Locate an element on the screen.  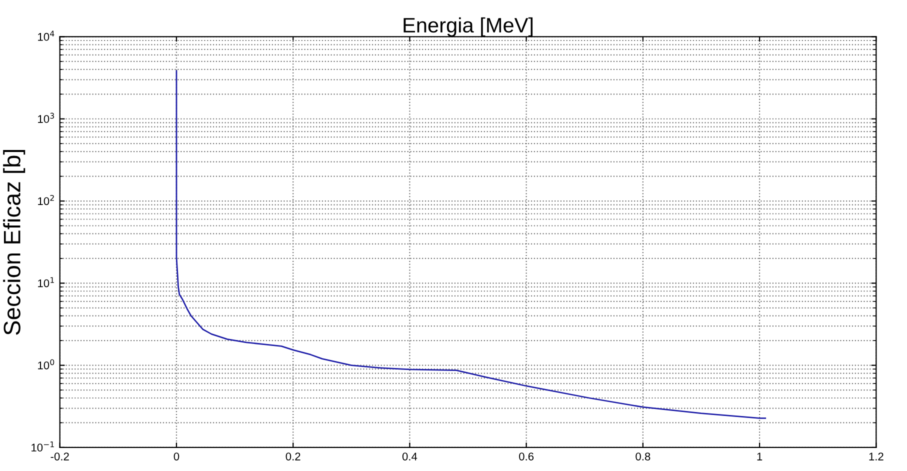
y-tick-label: 10$^{2}$ is located at coordinates (46, 200).